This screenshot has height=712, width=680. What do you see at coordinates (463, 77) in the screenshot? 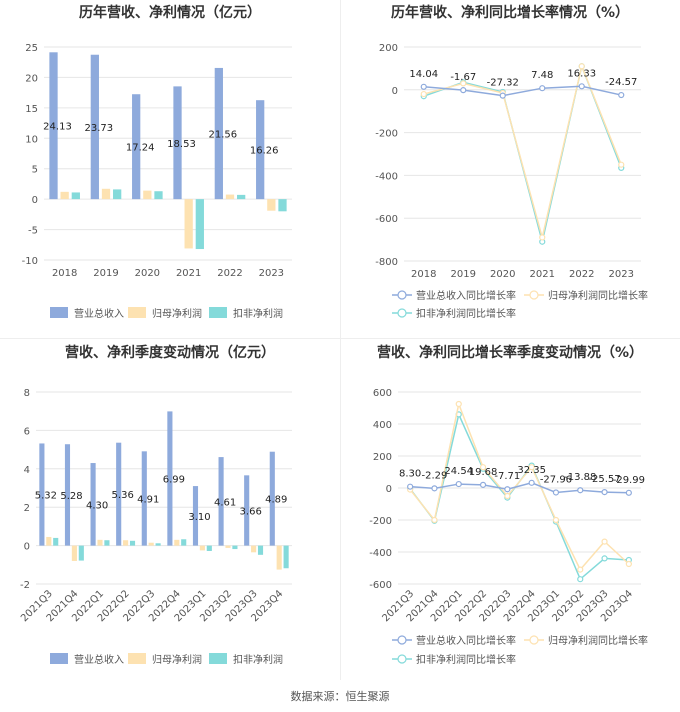
I see `data-label: -1.67` at bounding box center [463, 77].